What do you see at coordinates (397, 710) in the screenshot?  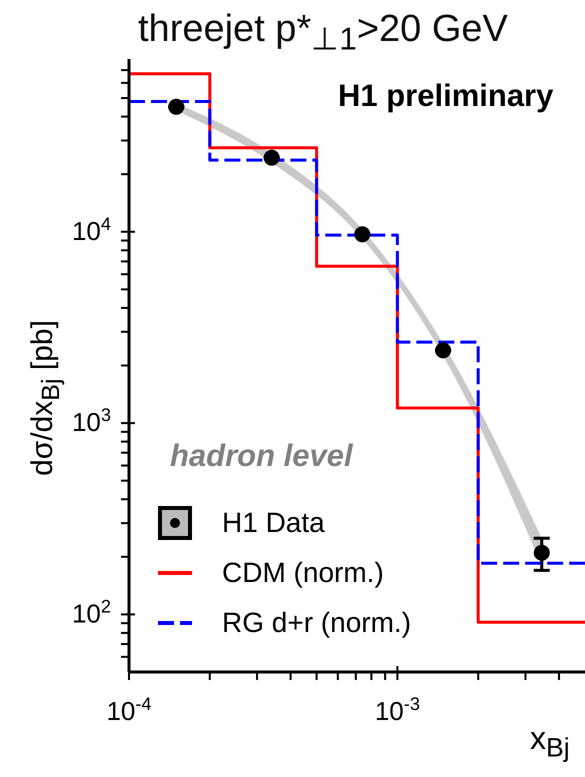 I see `x-tick-label: 10$^{-3}$` at bounding box center [397, 710].